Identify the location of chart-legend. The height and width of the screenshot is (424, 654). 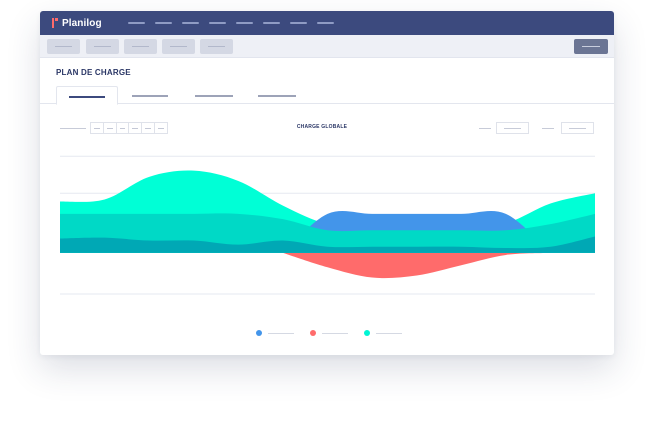
(337, 333).